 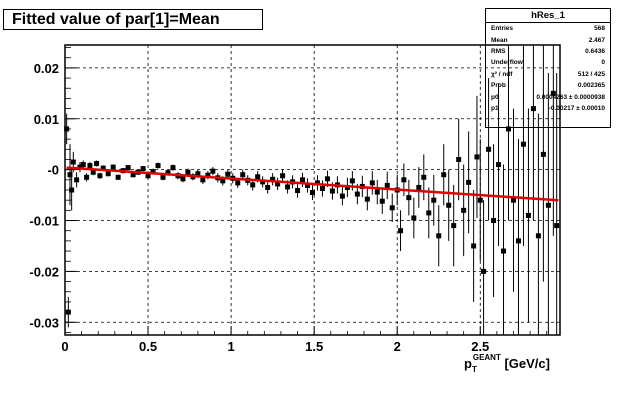 What do you see at coordinates (591, 74) in the screenshot?
I see `stat-value: 512 / 425` at bounding box center [591, 74].